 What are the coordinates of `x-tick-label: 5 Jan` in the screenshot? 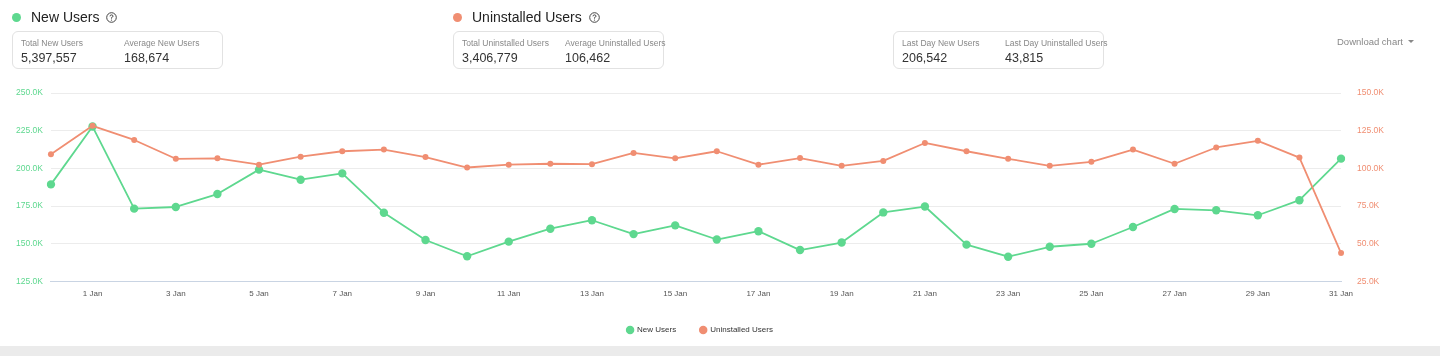 It's located at (259, 294).